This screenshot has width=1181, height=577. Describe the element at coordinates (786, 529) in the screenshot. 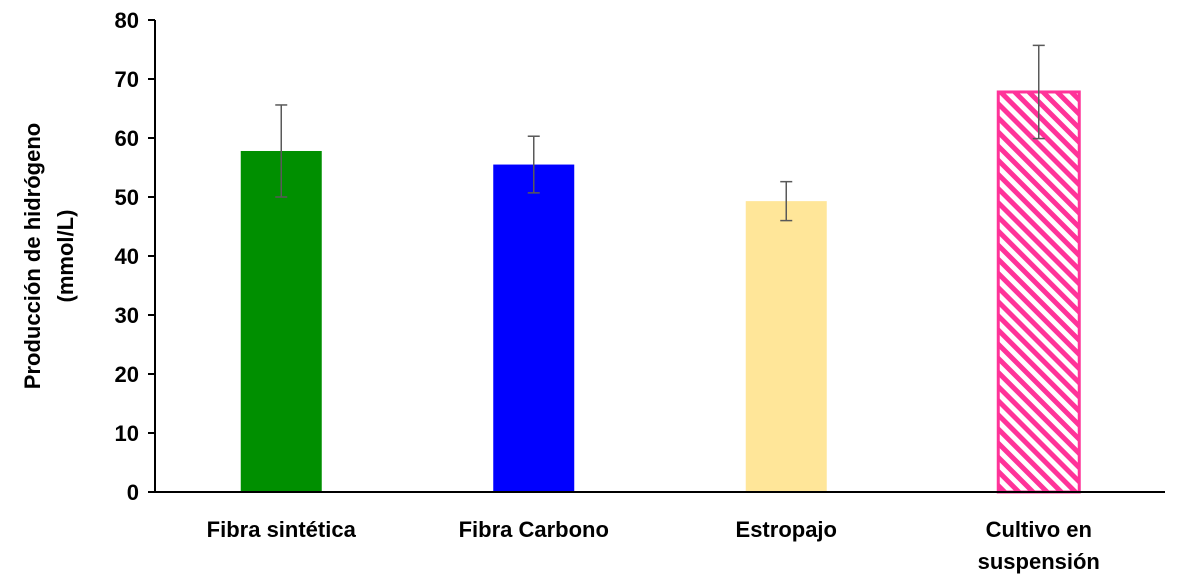

I see `x-category-label: Estropajo` at that location.